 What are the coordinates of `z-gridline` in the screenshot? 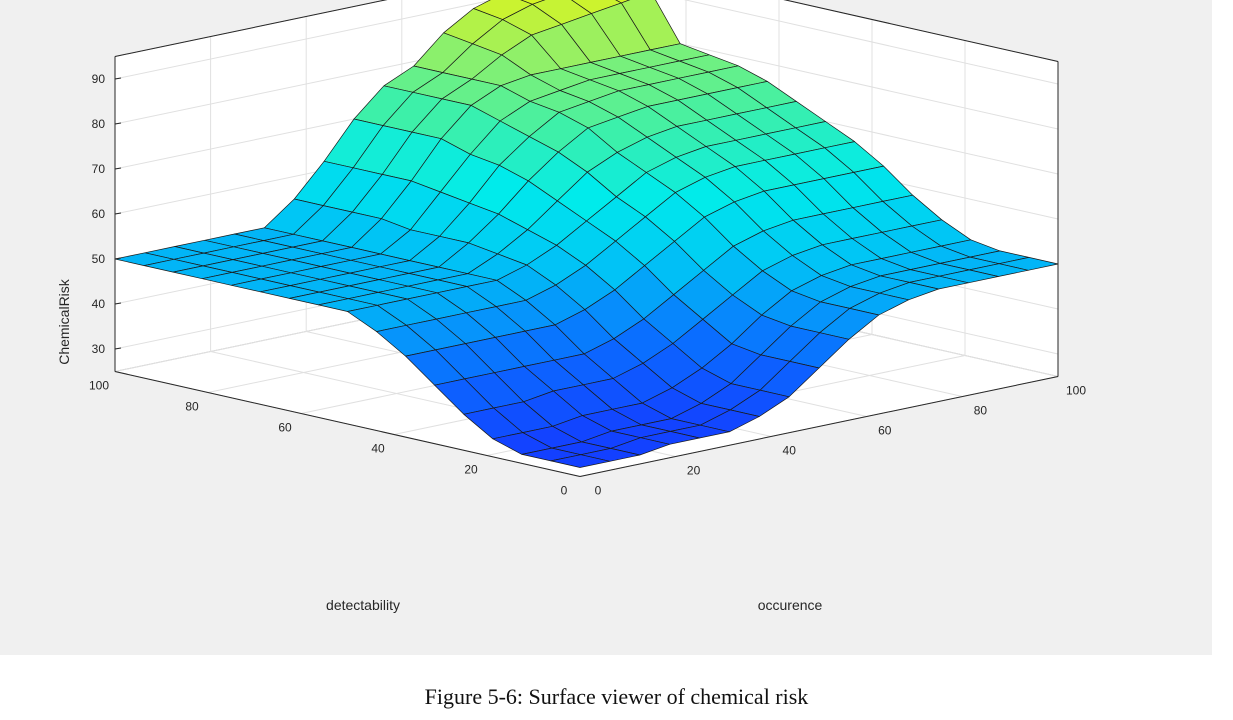 It's located at (586, 42).